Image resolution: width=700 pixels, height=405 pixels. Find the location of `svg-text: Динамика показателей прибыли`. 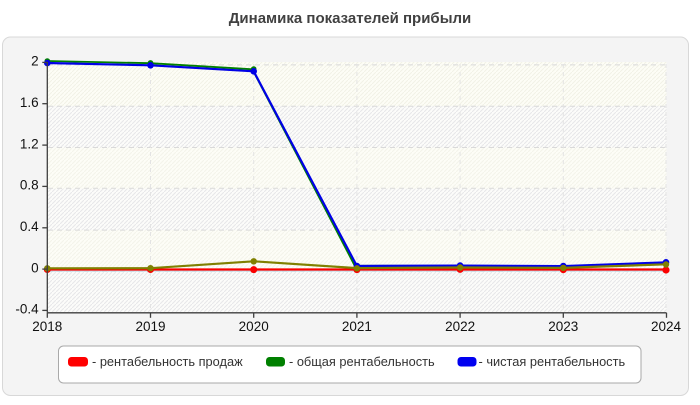

svg-text: Динамика показателей прибыли is located at coordinates (350, 18).